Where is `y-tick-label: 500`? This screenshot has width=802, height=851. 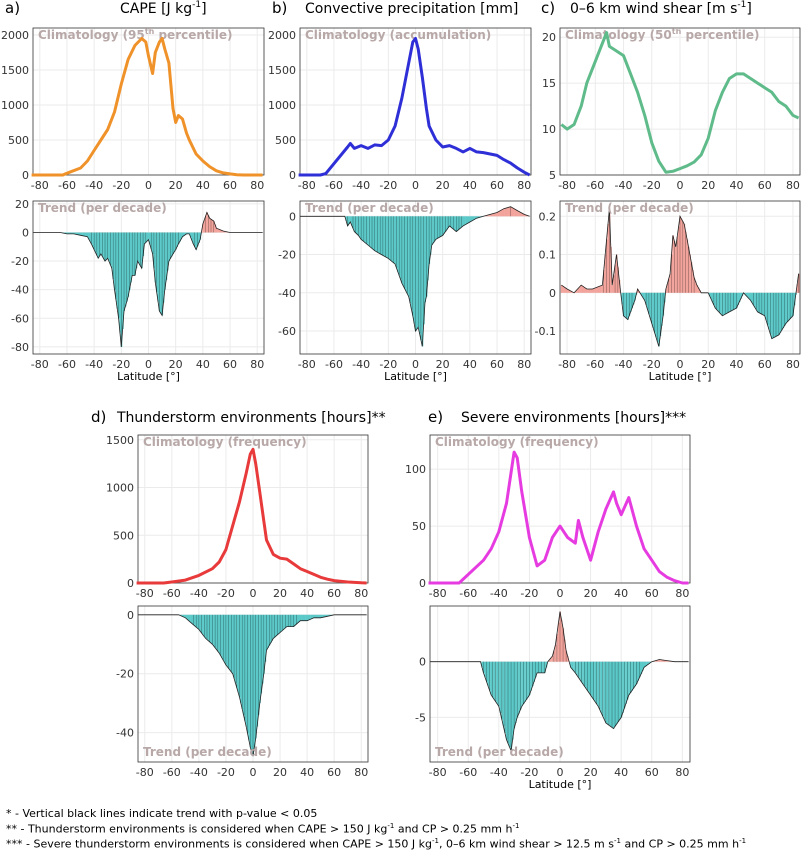
y-tick-label: 500 is located at coordinates (18, 140).